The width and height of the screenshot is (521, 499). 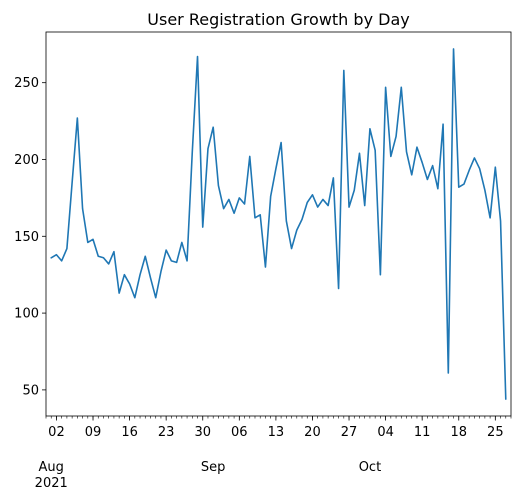 I want to click on y-tick-label: 100, so click(x=26, y=314).